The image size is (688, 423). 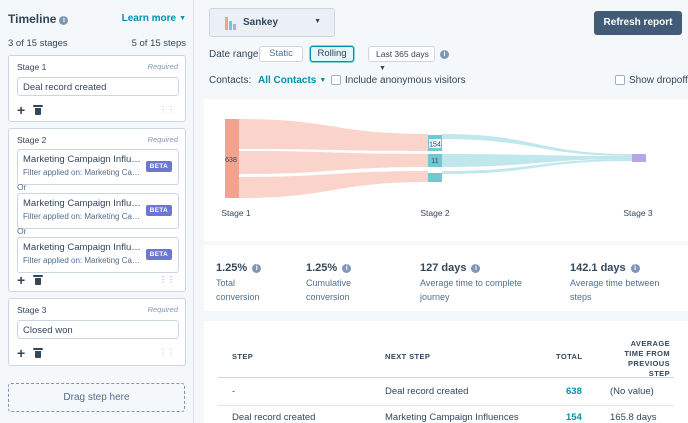 What do you see at coordinates (281, 54) in the screenshot?
I see `static-toggle: Static` at bounding box center [281, 54].